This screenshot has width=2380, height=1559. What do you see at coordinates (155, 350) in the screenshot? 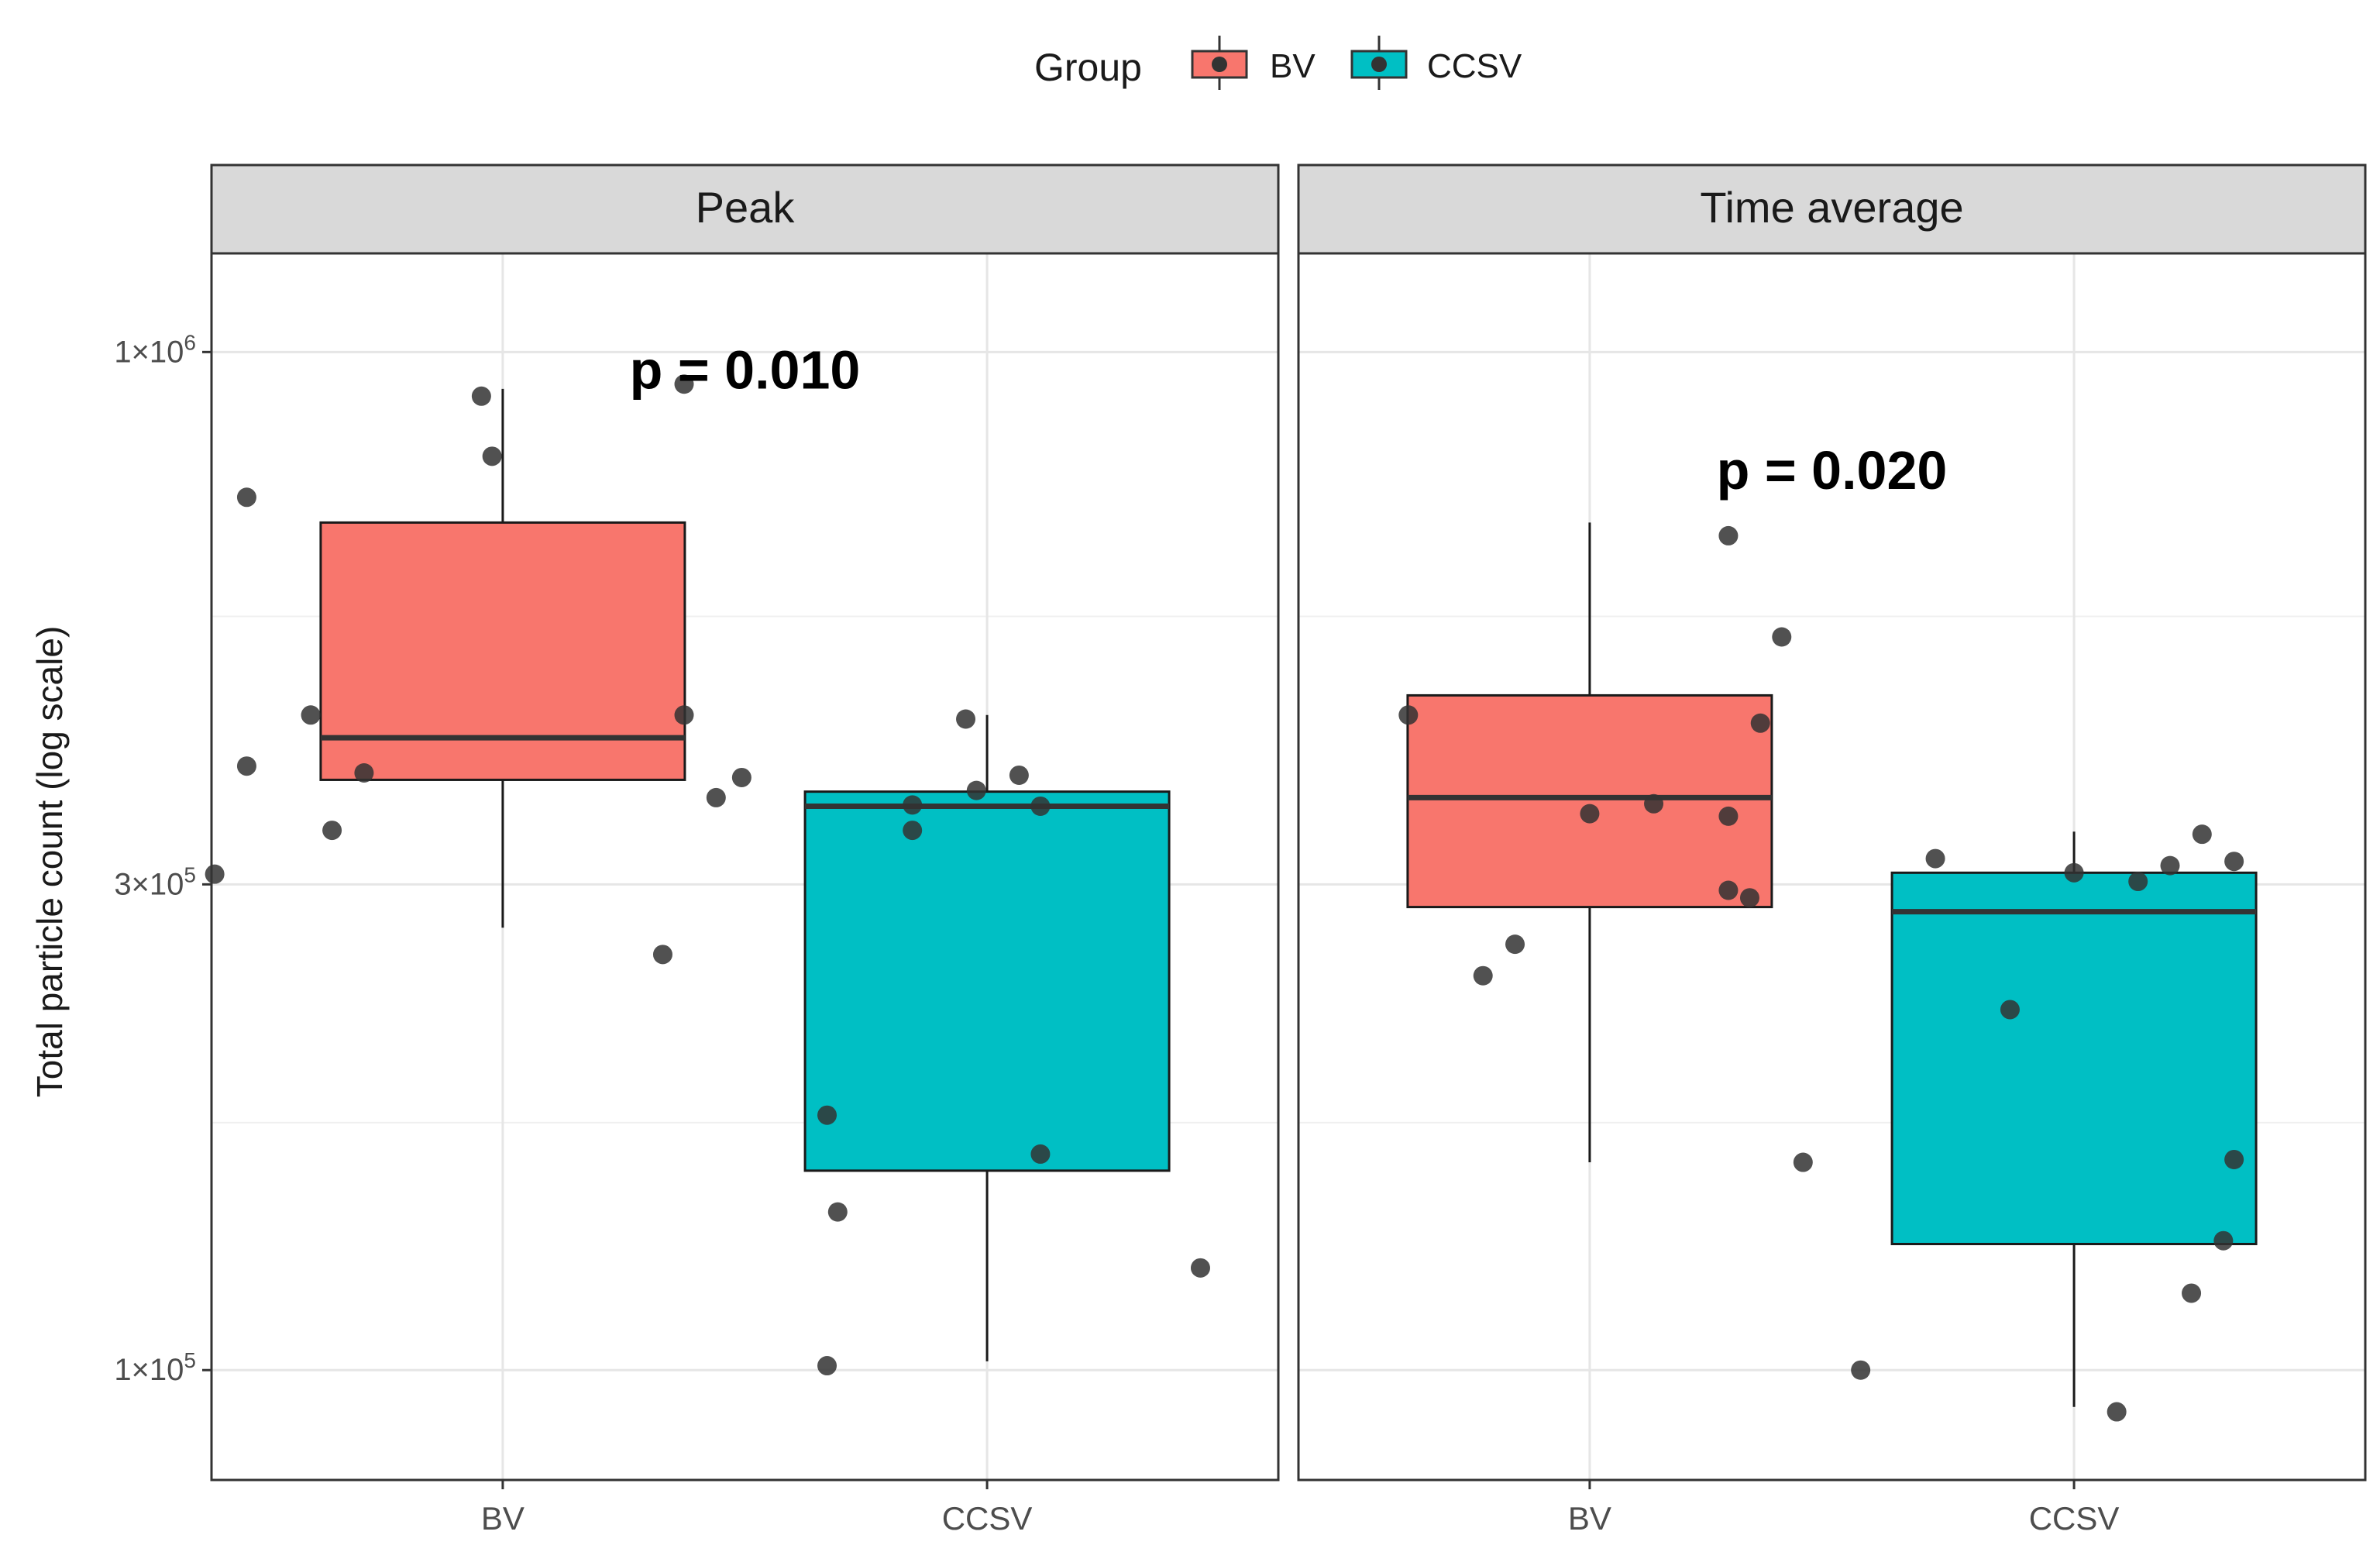
I see `y-tick-label: 1×10⁶` at bounding box center [155, 350].